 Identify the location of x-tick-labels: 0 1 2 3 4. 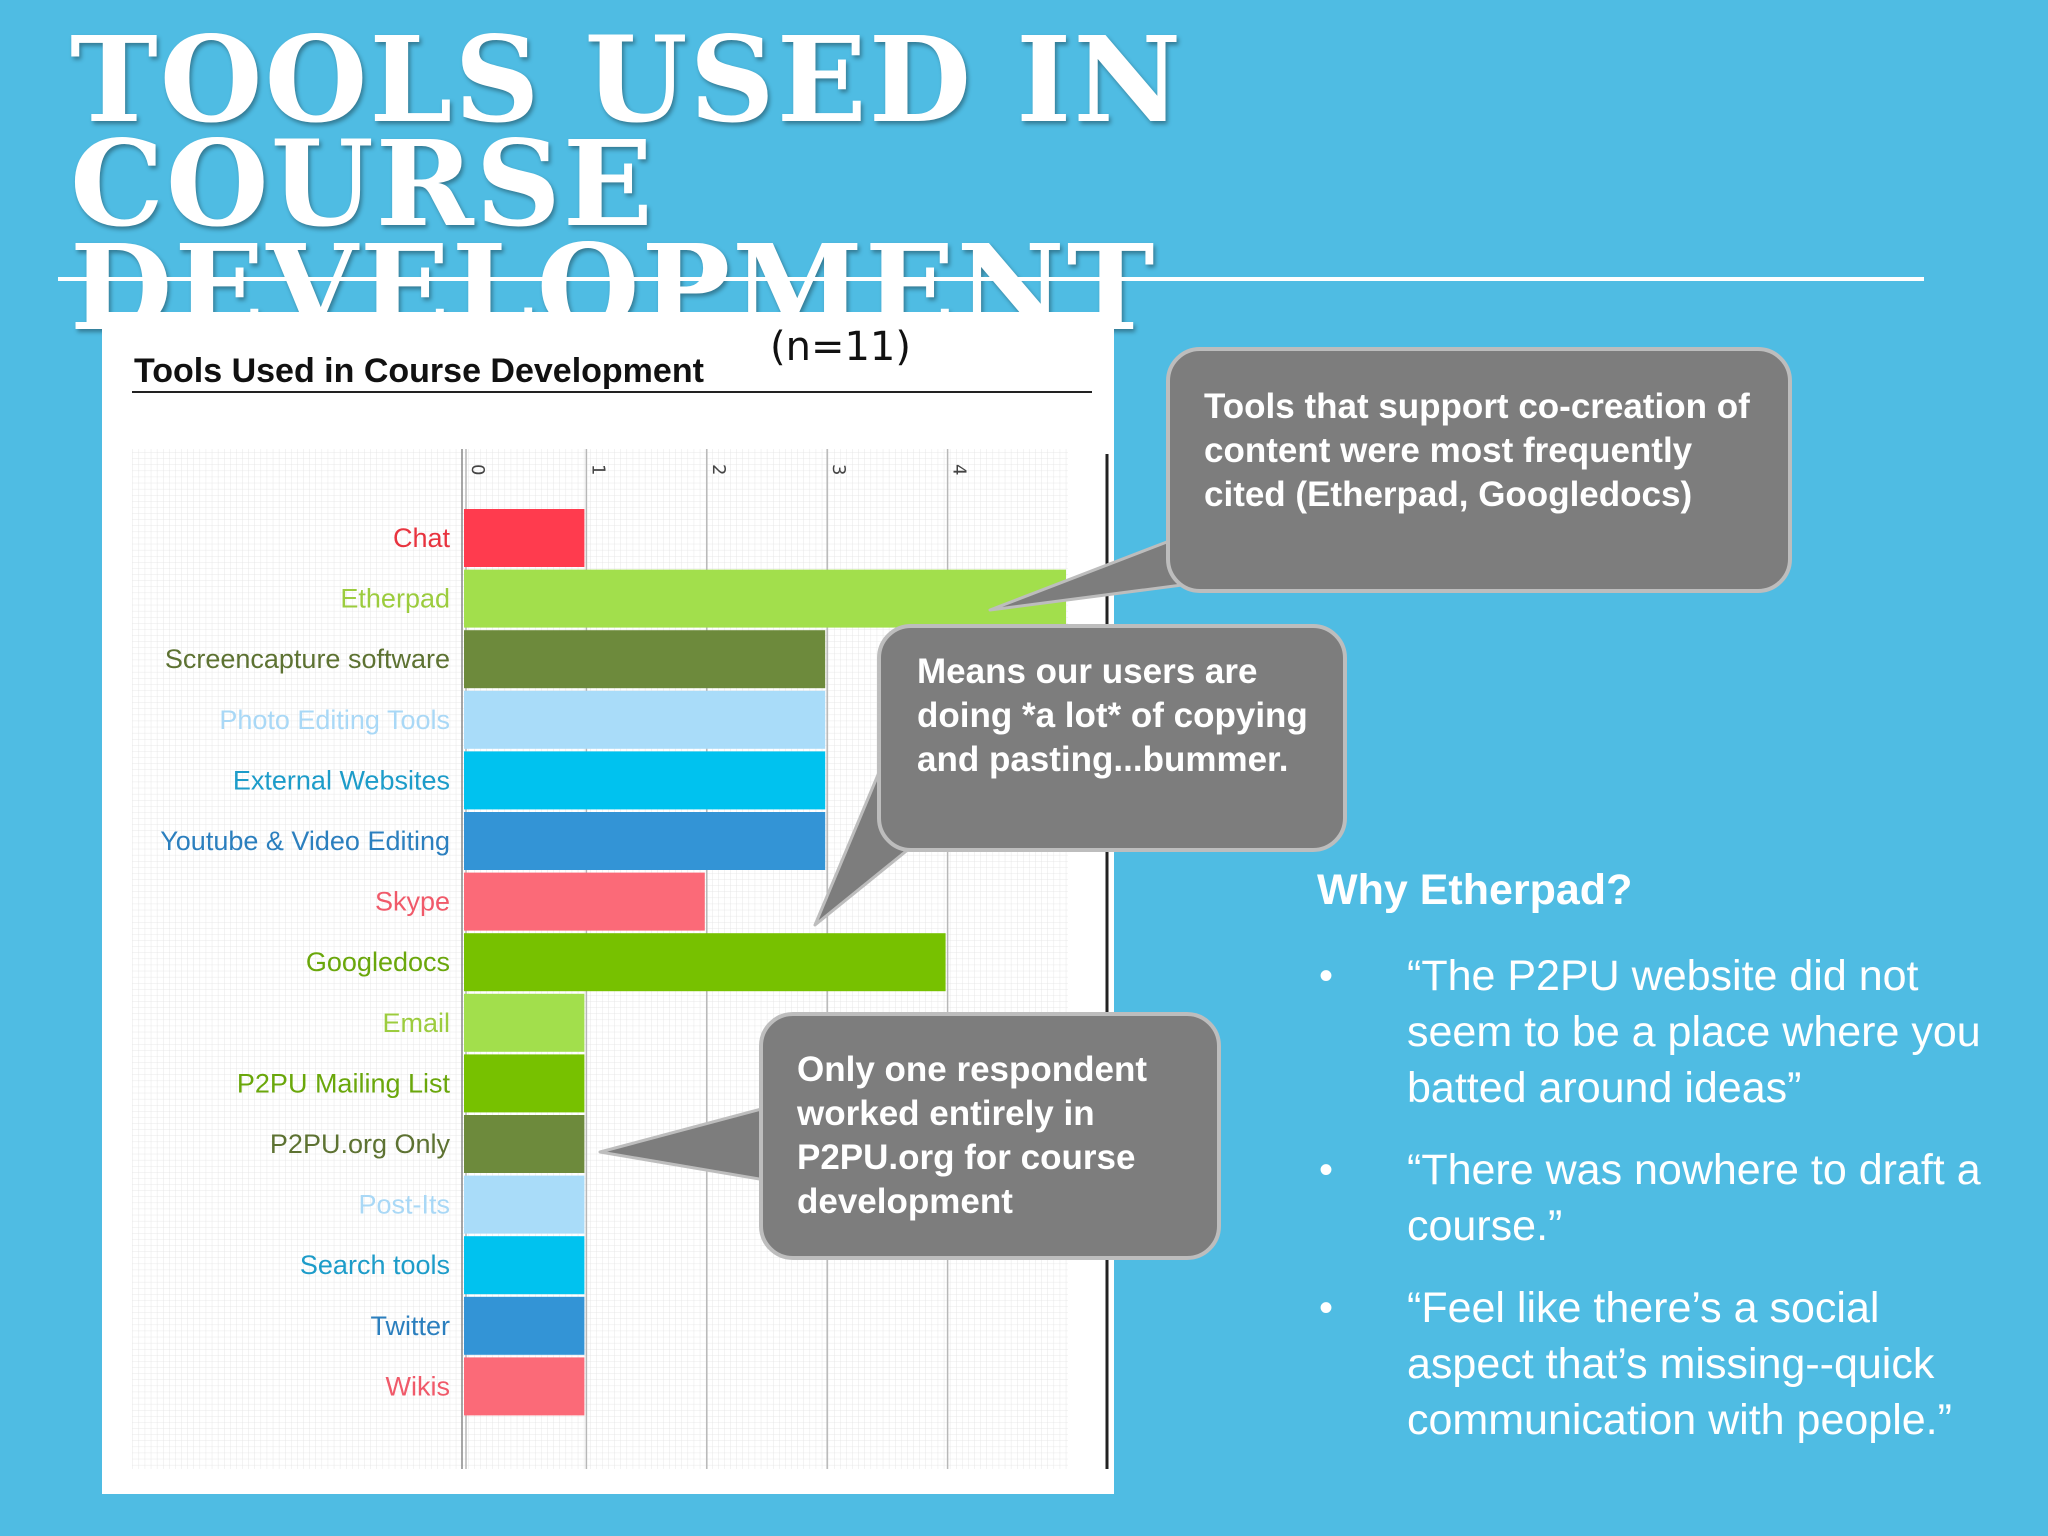
(718, 469).